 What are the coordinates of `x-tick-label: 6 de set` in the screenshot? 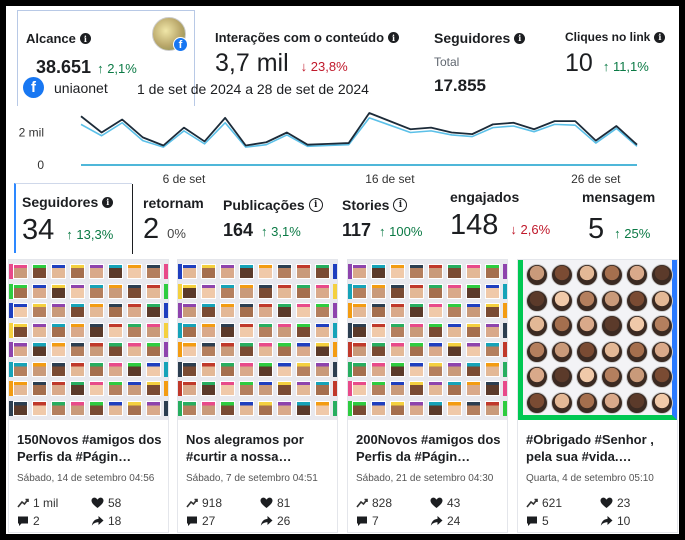 It's located at (184, 179).